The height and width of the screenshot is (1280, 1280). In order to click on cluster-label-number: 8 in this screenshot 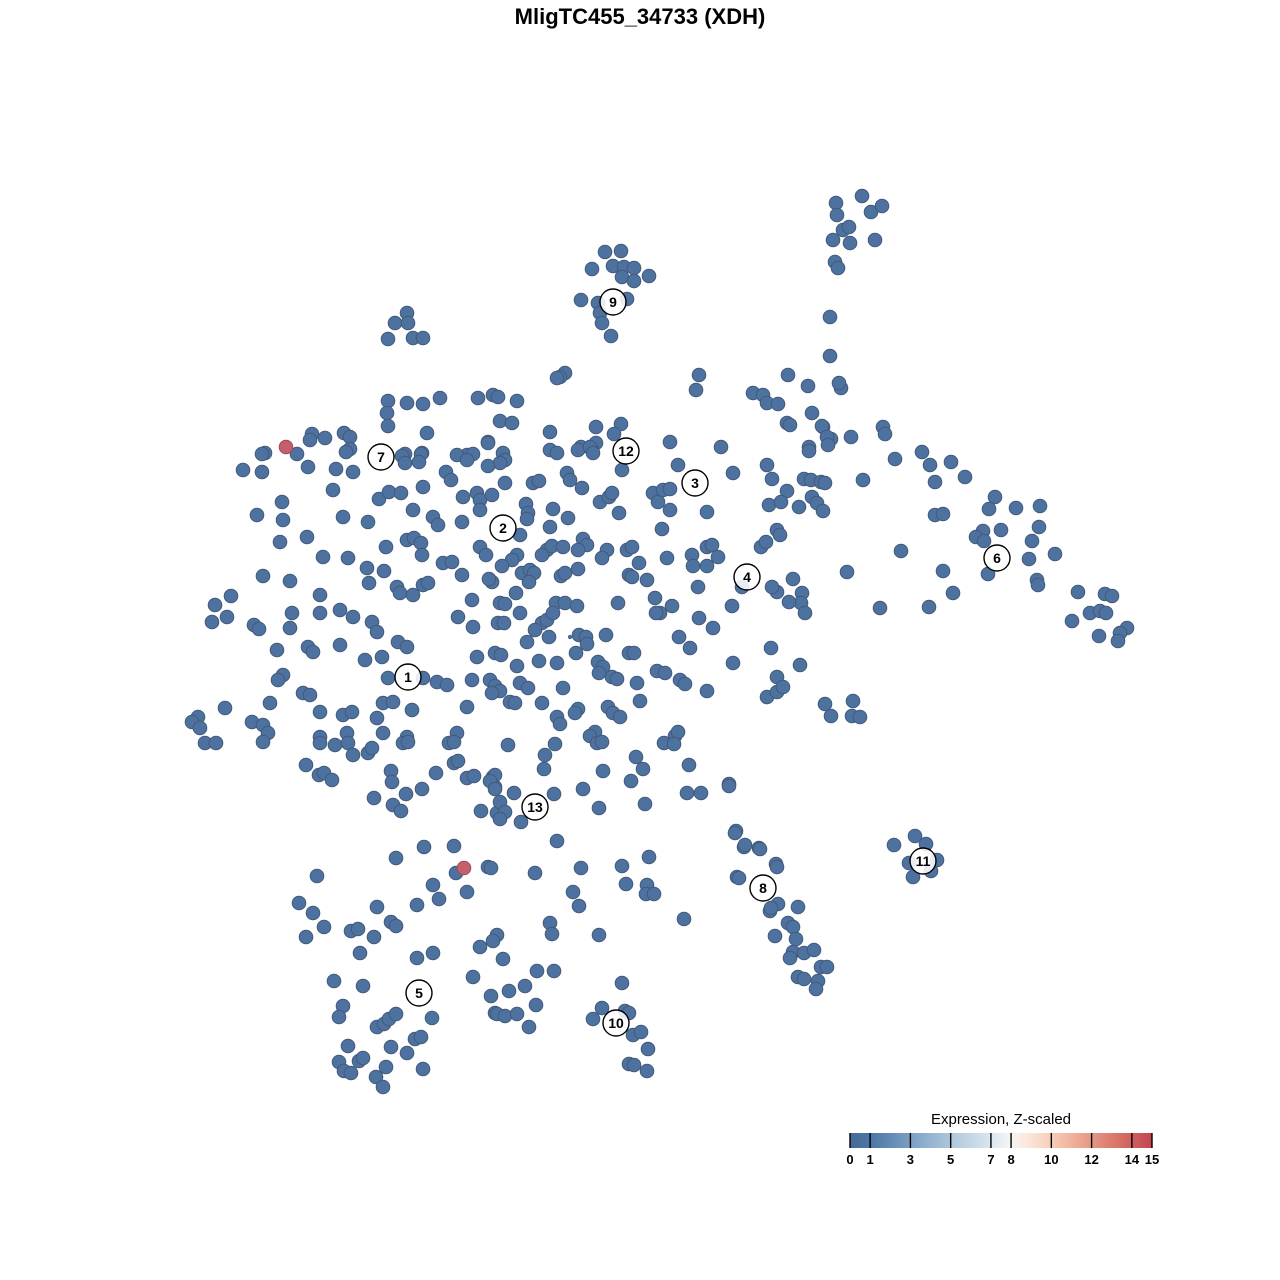, I will do `click(763, 888)`.